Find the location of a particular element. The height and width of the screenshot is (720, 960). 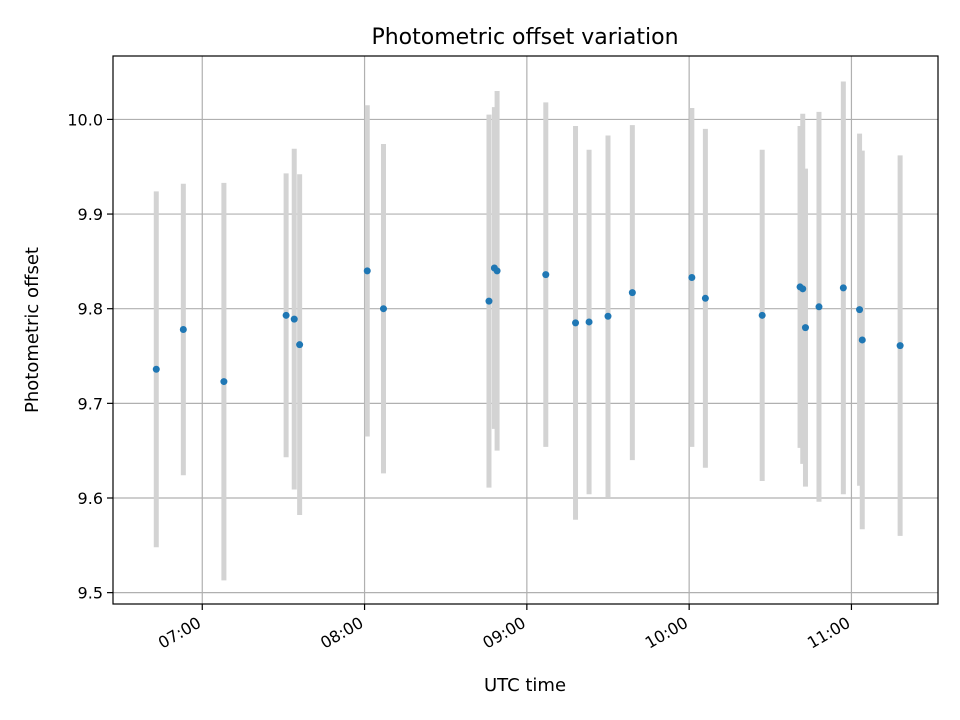

data-points is located at coordinates (528, 325).